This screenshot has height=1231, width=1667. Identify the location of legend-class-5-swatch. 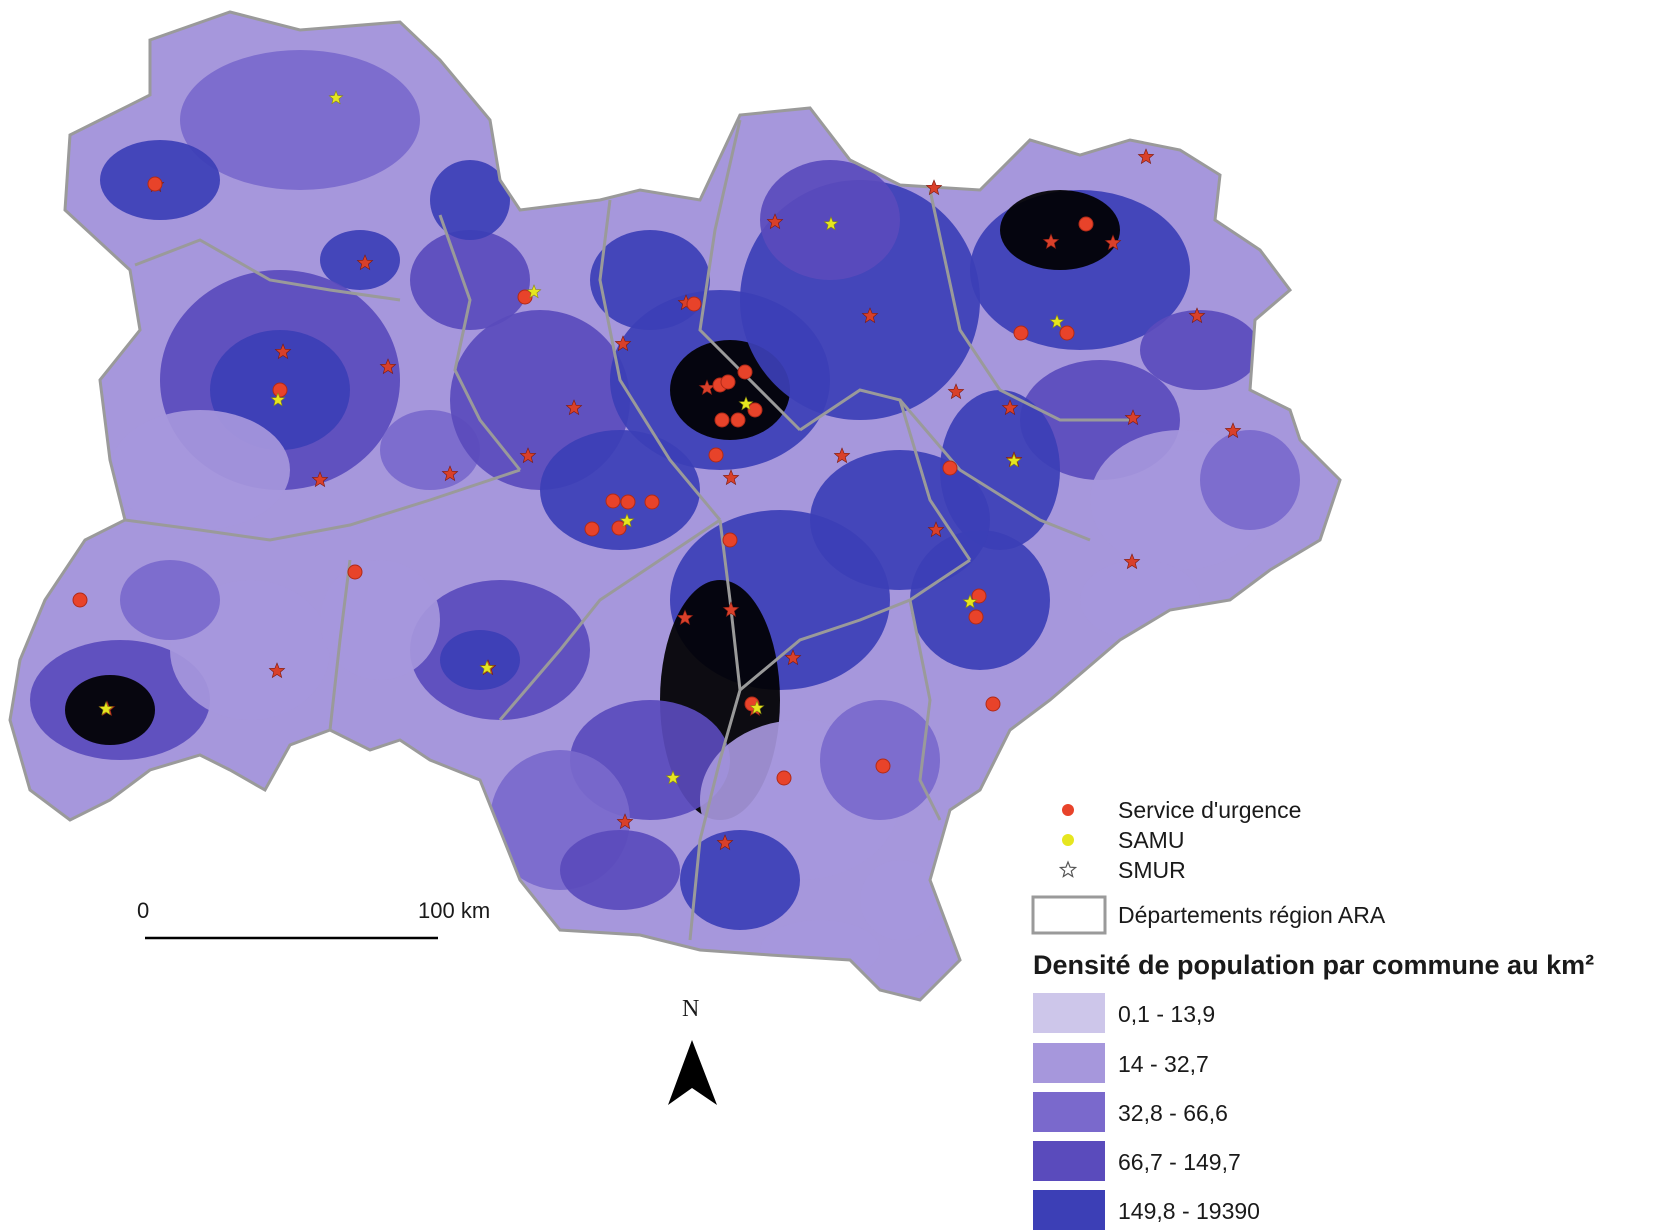
(1069, 1210).